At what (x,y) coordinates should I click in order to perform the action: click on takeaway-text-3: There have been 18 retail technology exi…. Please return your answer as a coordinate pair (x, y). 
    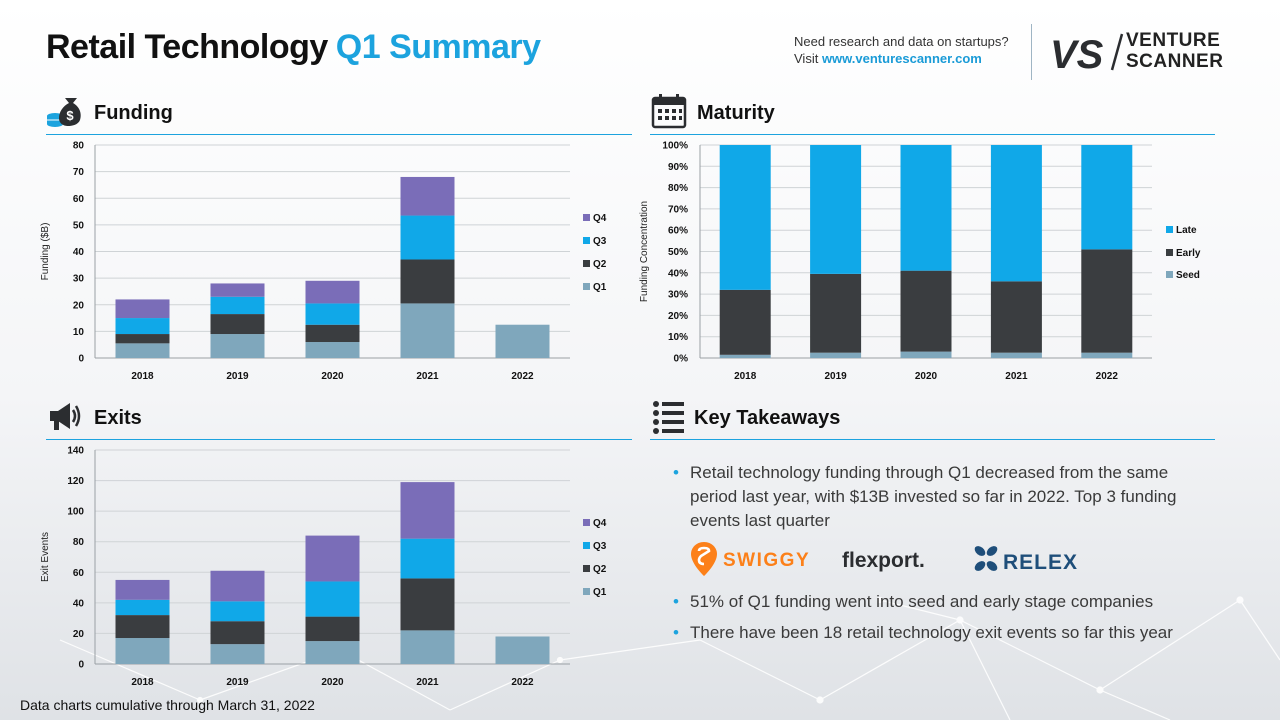
    Looking at the image, I should click on (931, 632).